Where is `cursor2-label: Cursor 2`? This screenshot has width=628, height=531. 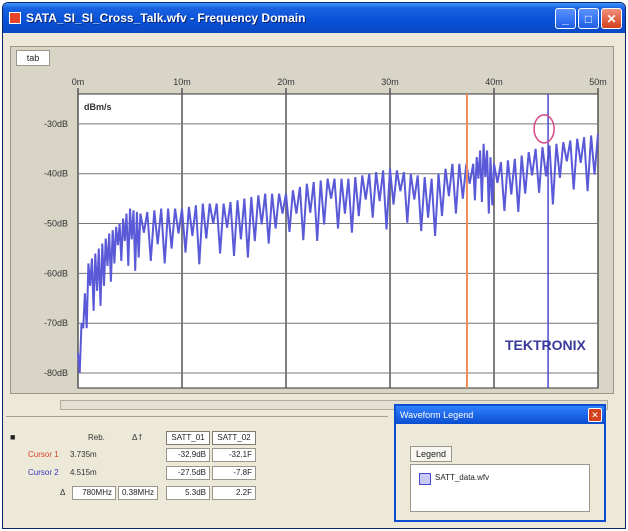
cursor2-label: Cursor 2 is located at coordinates (43, 472).